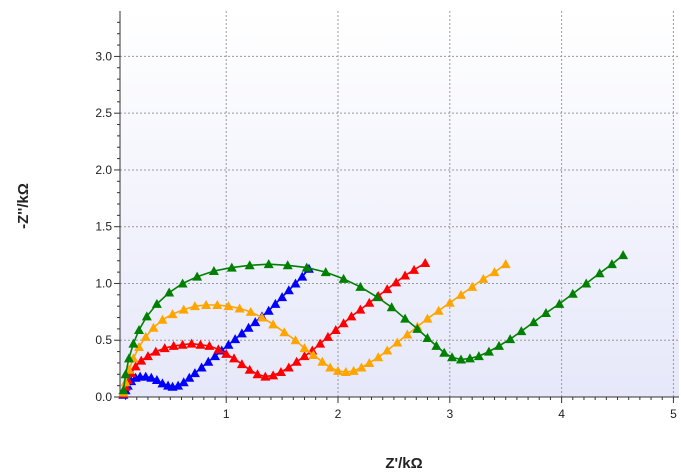 This screenshot has width=681, height=474. What do you see at coordinates (673, 414) in the screenshot?
I see `x-tick-label: 5` at bounding box center [673, 414].